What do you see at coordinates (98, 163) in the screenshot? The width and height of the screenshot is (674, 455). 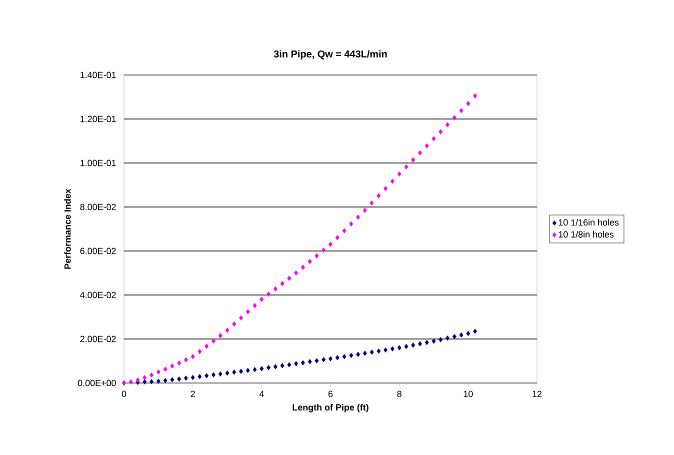 I see `y-tick-label: 1.00E-01` at bounding box center [98, 163].